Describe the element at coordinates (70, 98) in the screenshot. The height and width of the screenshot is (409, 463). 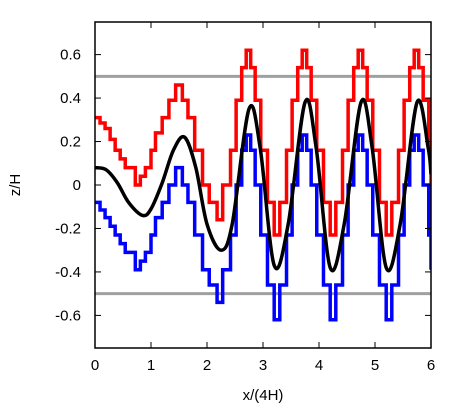
I see `y-tick-label: 0.4` at that location.